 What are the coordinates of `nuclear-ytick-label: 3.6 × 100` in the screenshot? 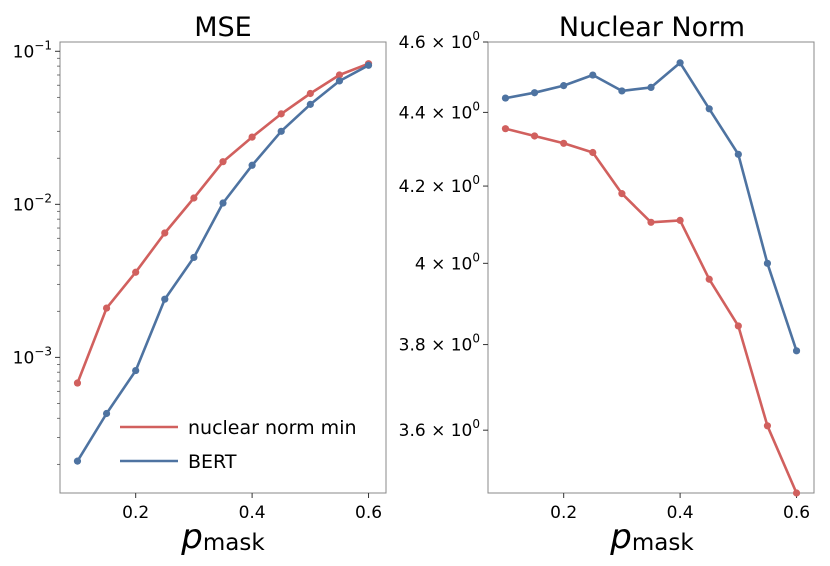 It's located at (439, 429).